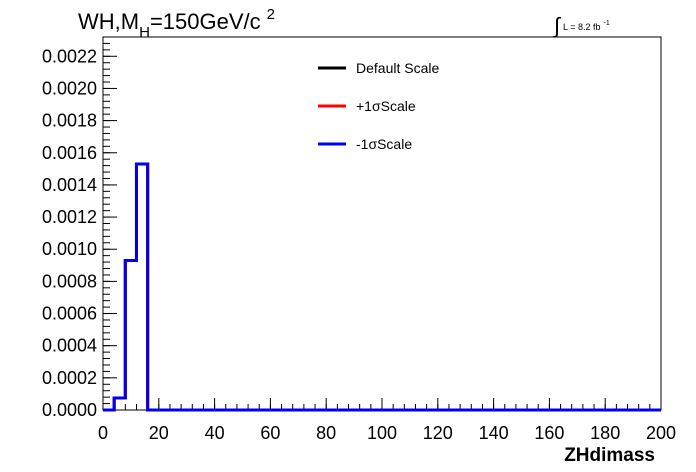 Image resolution: width=696 pixels, height=472 pixels. Describe the element at coordinates (69, 410) in the screenshot. I see `y-tick-label: 0.0000` at that location.